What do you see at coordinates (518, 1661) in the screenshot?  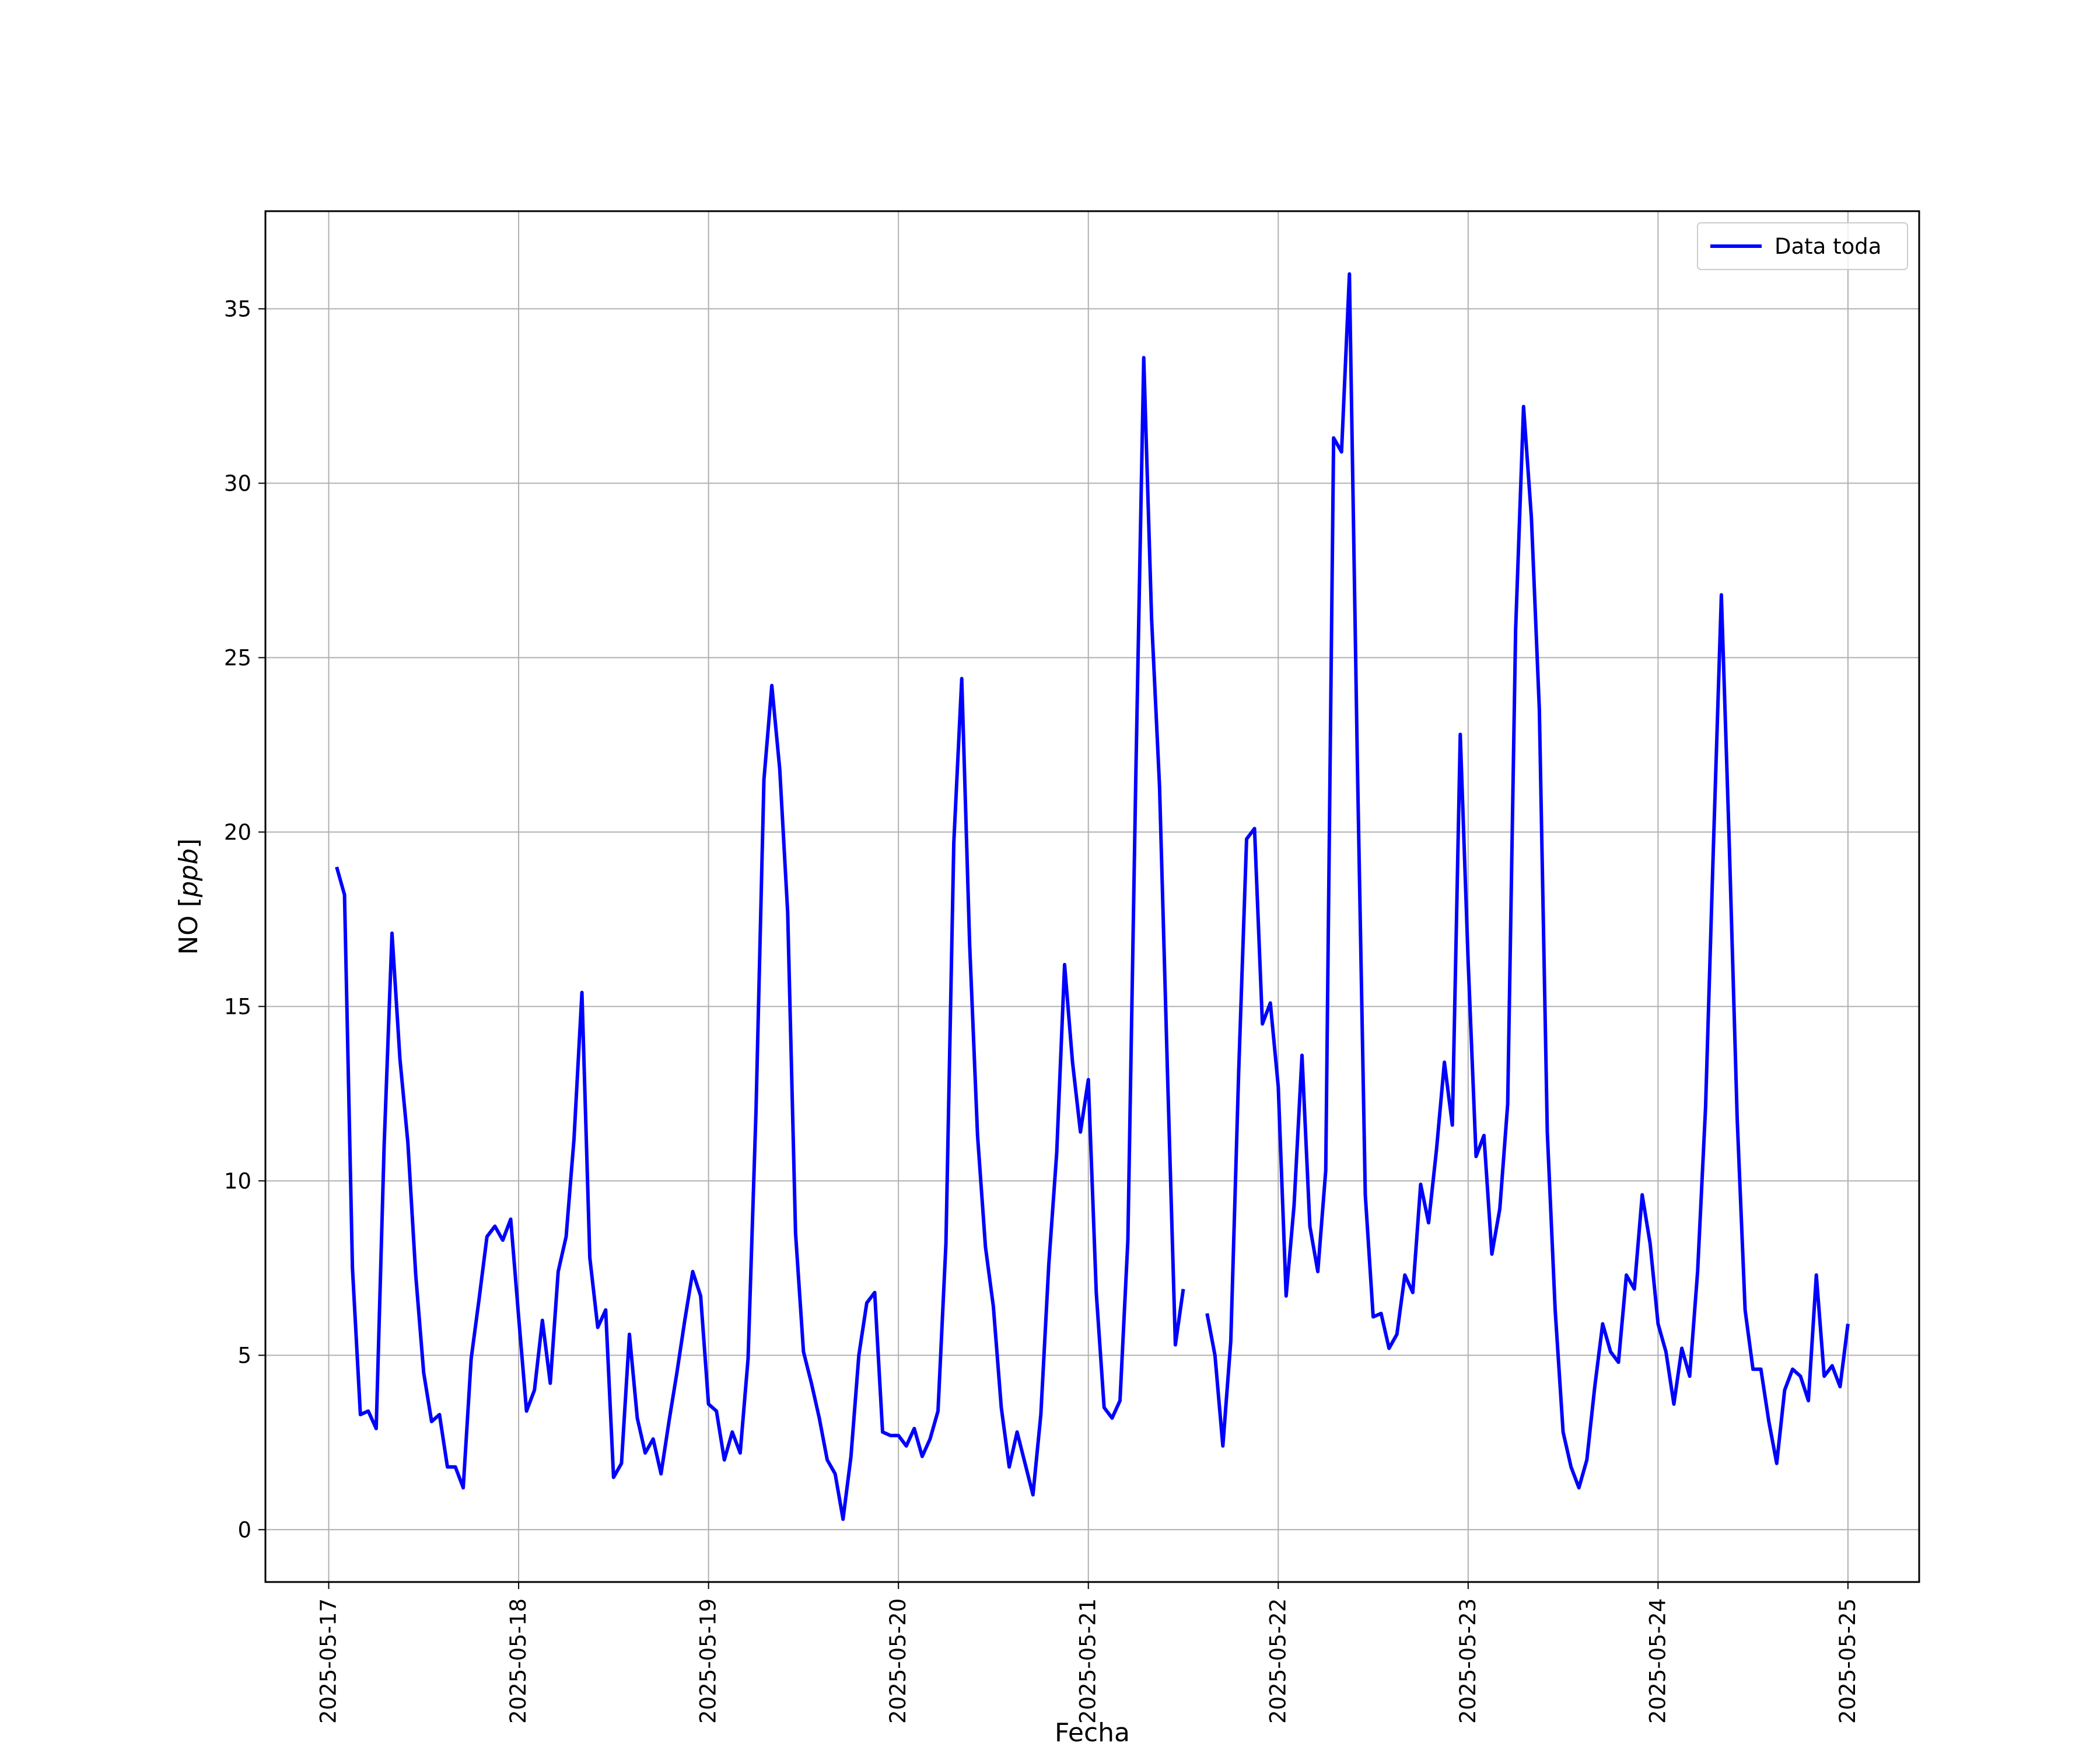 I see `x-tick-label: 2025-05-18` at bounding box center [518, 1661].